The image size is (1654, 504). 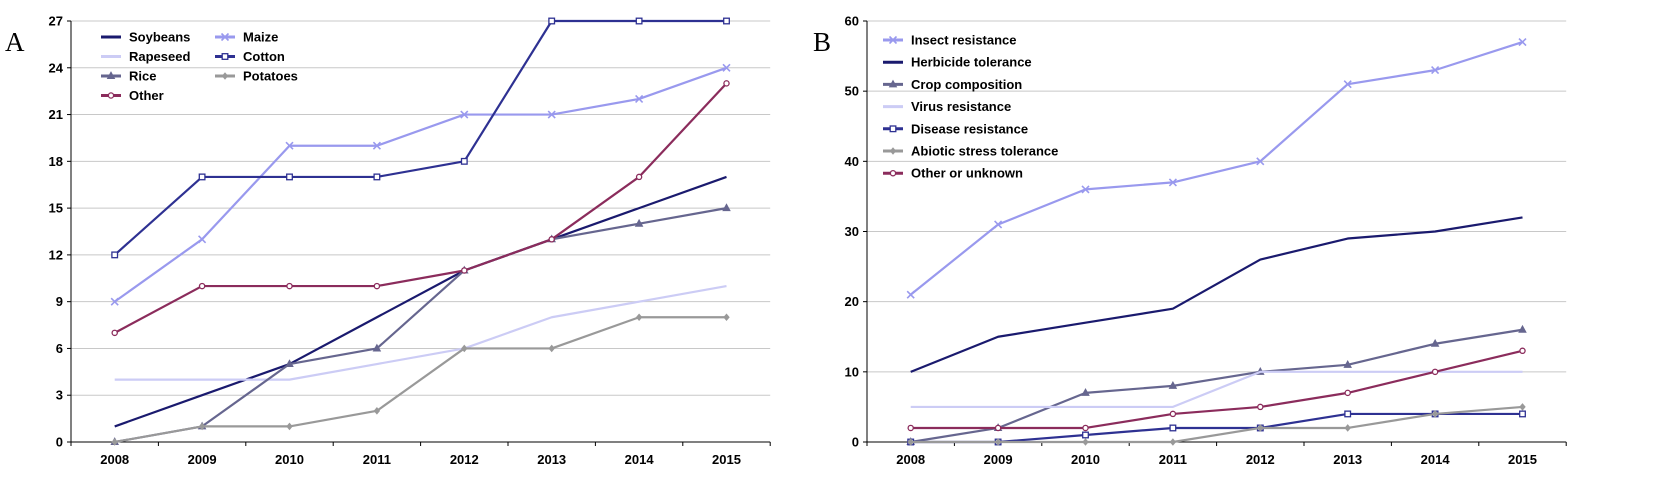 I want to click on panel-label: B, so click(x=822, y=42).